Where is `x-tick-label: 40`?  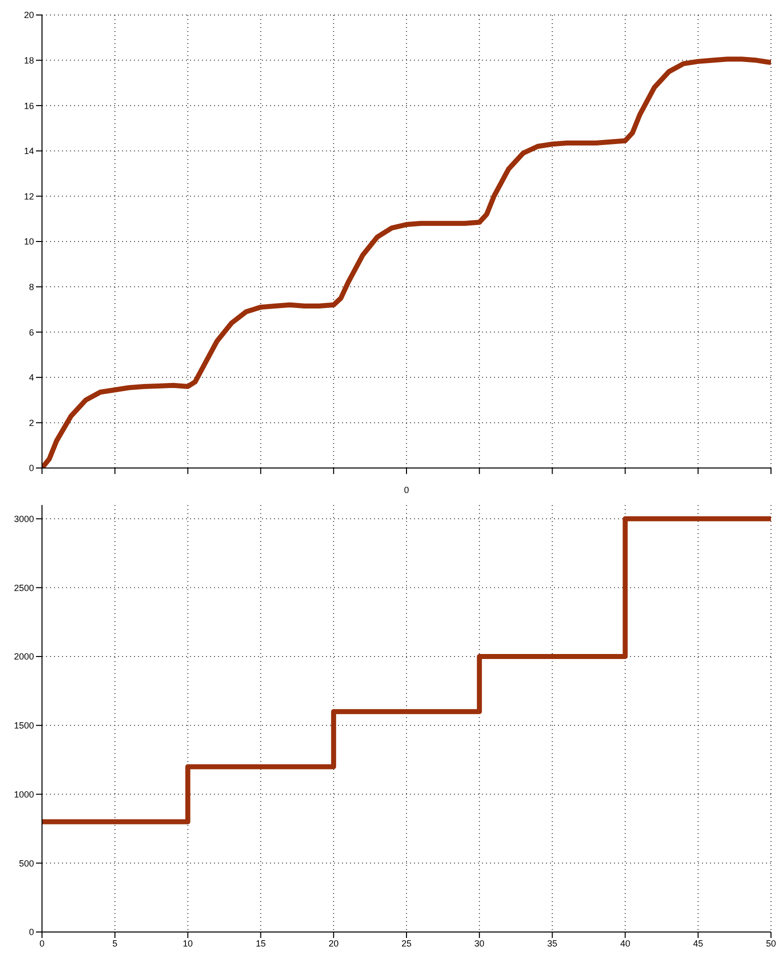 x-tick-label: 40 is located at coordinates (625, 943).